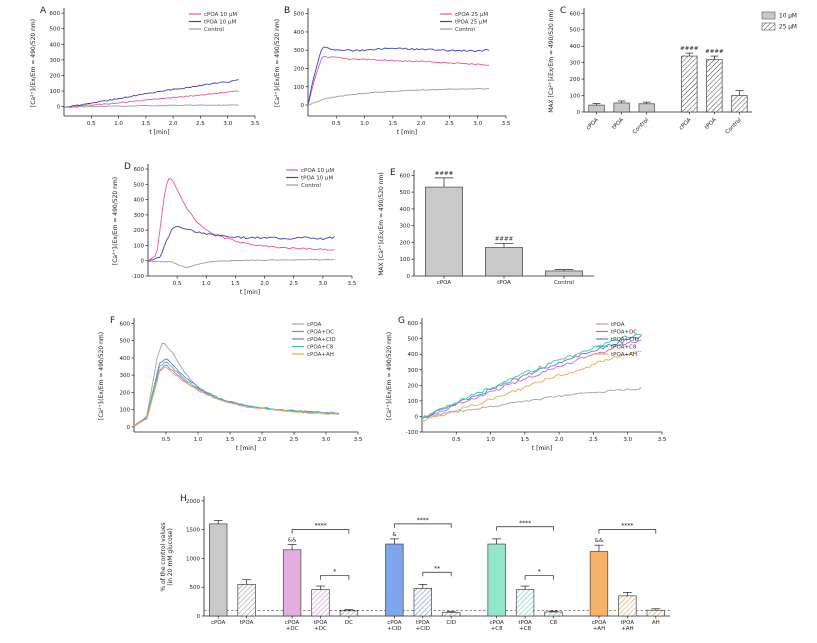 The width and height of the screenshot is (817, 643). Describe the element at coordinates (551, 61) in the screenshot. I see `svg-text:MAX [Ca²⁺]ᵢ(Ex/Em = 490/520 nm: MAX [Ca²⁺]ᵢ(Ex/Em = 490/520 nm)` at that location.